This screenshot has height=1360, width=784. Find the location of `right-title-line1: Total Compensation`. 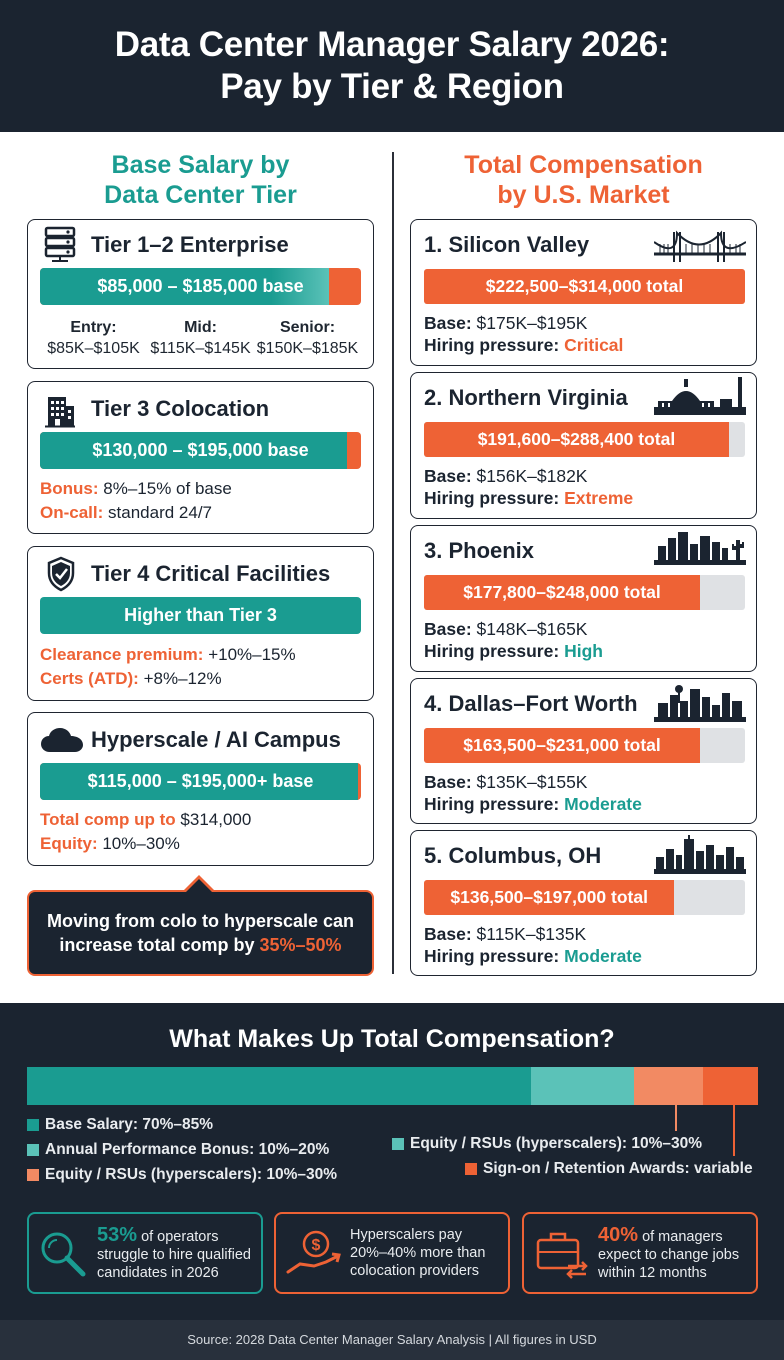

right-title-line1: Total Compensation is located at coordinates (583, 165).